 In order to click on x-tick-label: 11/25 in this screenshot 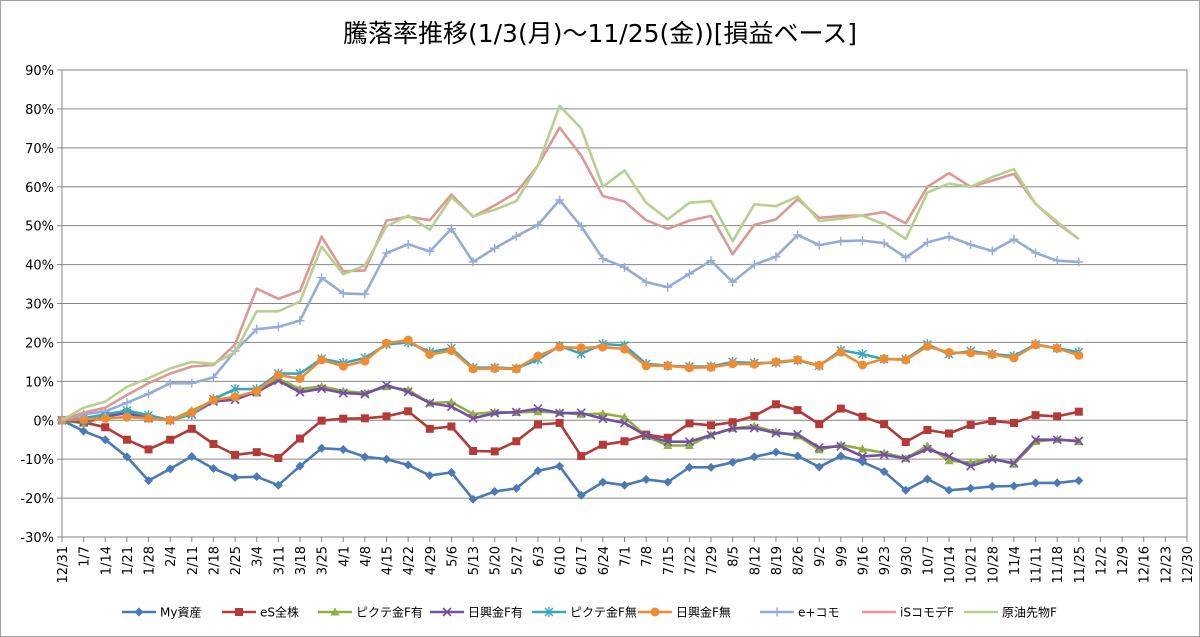, I will do `click(1080, 564)`.